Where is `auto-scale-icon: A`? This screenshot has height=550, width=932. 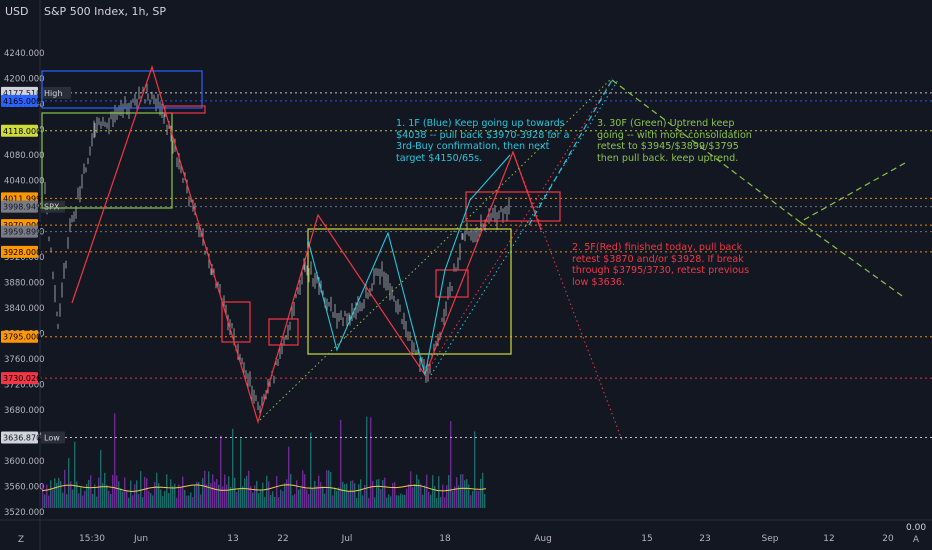
auto-scale-icon: A is located at coordinates (916, 540).